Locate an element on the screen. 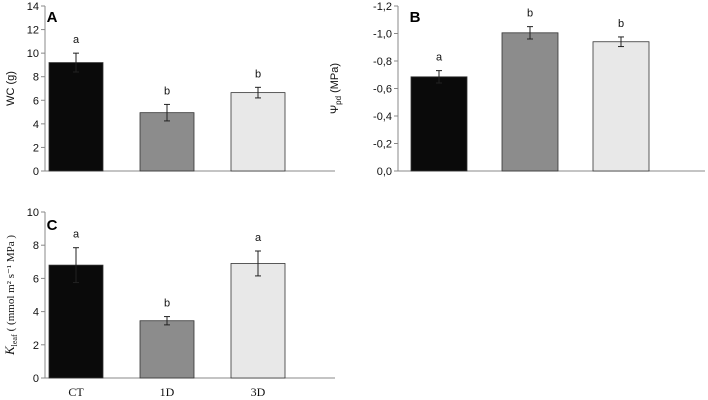 This screenshot has width=708, height=400. x-tick-label: 1D is located at coordinates (167, 392).